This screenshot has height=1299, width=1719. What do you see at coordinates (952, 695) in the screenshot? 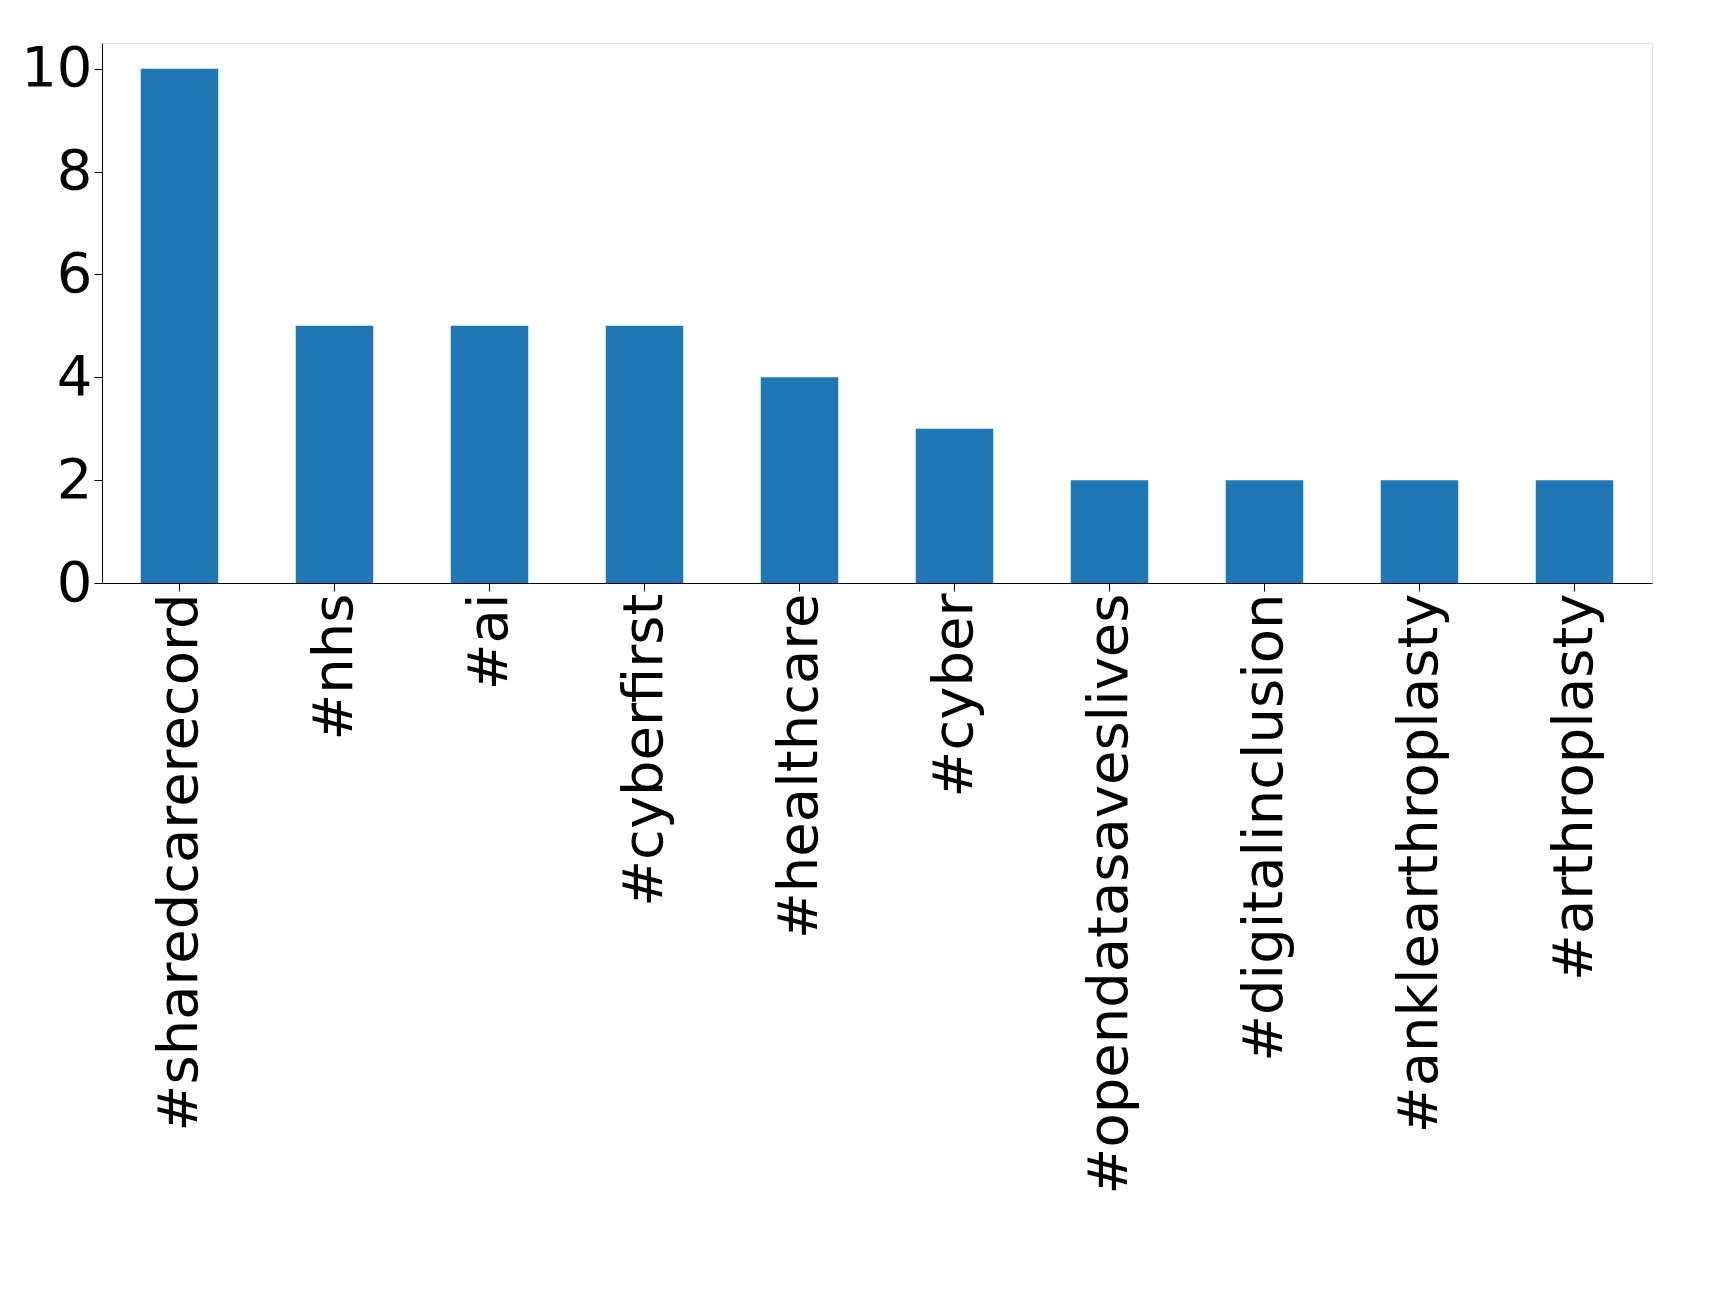
I see `x-tick-label: #cyber` at bounding box center [952, 695].